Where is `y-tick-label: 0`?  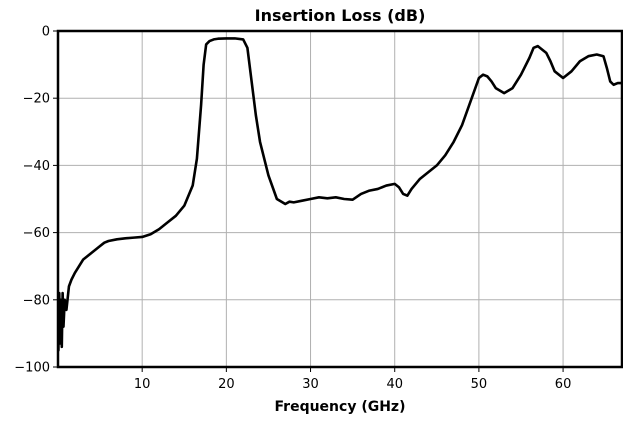
y-tick-label: 0 is located at coordinates (46, 32).